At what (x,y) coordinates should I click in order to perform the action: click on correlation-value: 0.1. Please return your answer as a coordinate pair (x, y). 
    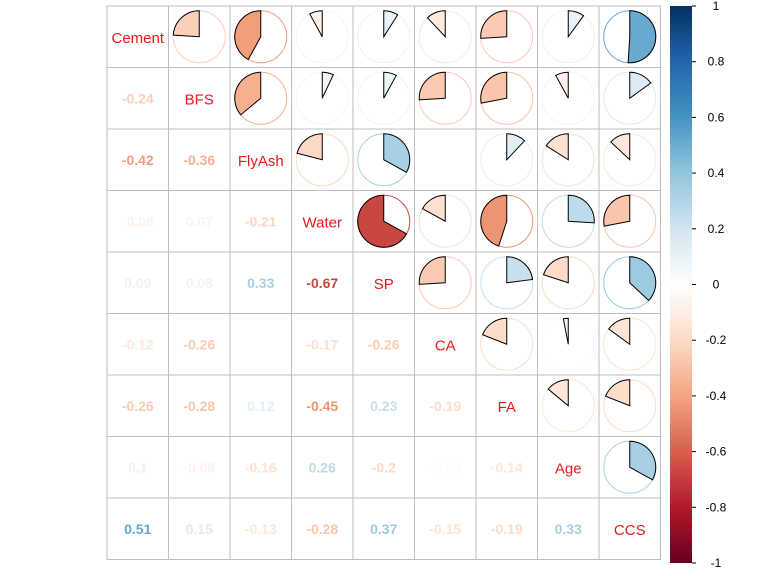
    Looking at the image, I should click on (138, 467).